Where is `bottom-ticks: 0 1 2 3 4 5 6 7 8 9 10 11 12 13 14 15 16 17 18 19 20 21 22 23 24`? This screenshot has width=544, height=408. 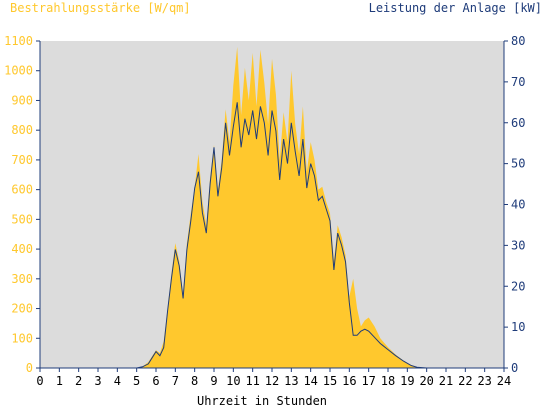 bottom-ticks: 0 1 2 3 4 5 6 7 8 9 10 11 12 13 14 15 16 17 18 19 20 21 22 23 24 is located at coordinates (273, 378).